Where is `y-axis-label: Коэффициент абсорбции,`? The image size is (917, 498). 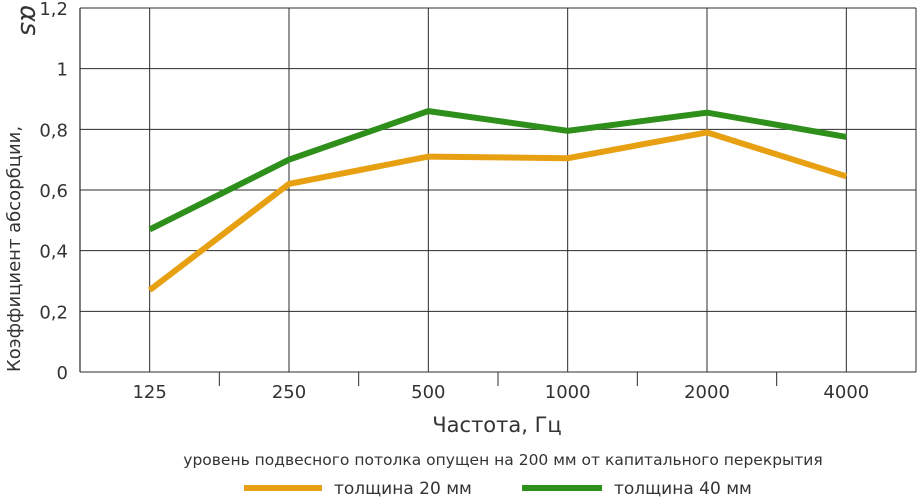 y-axis-label: Коэффициент абсорбции, is located at coordinates (14, 249).